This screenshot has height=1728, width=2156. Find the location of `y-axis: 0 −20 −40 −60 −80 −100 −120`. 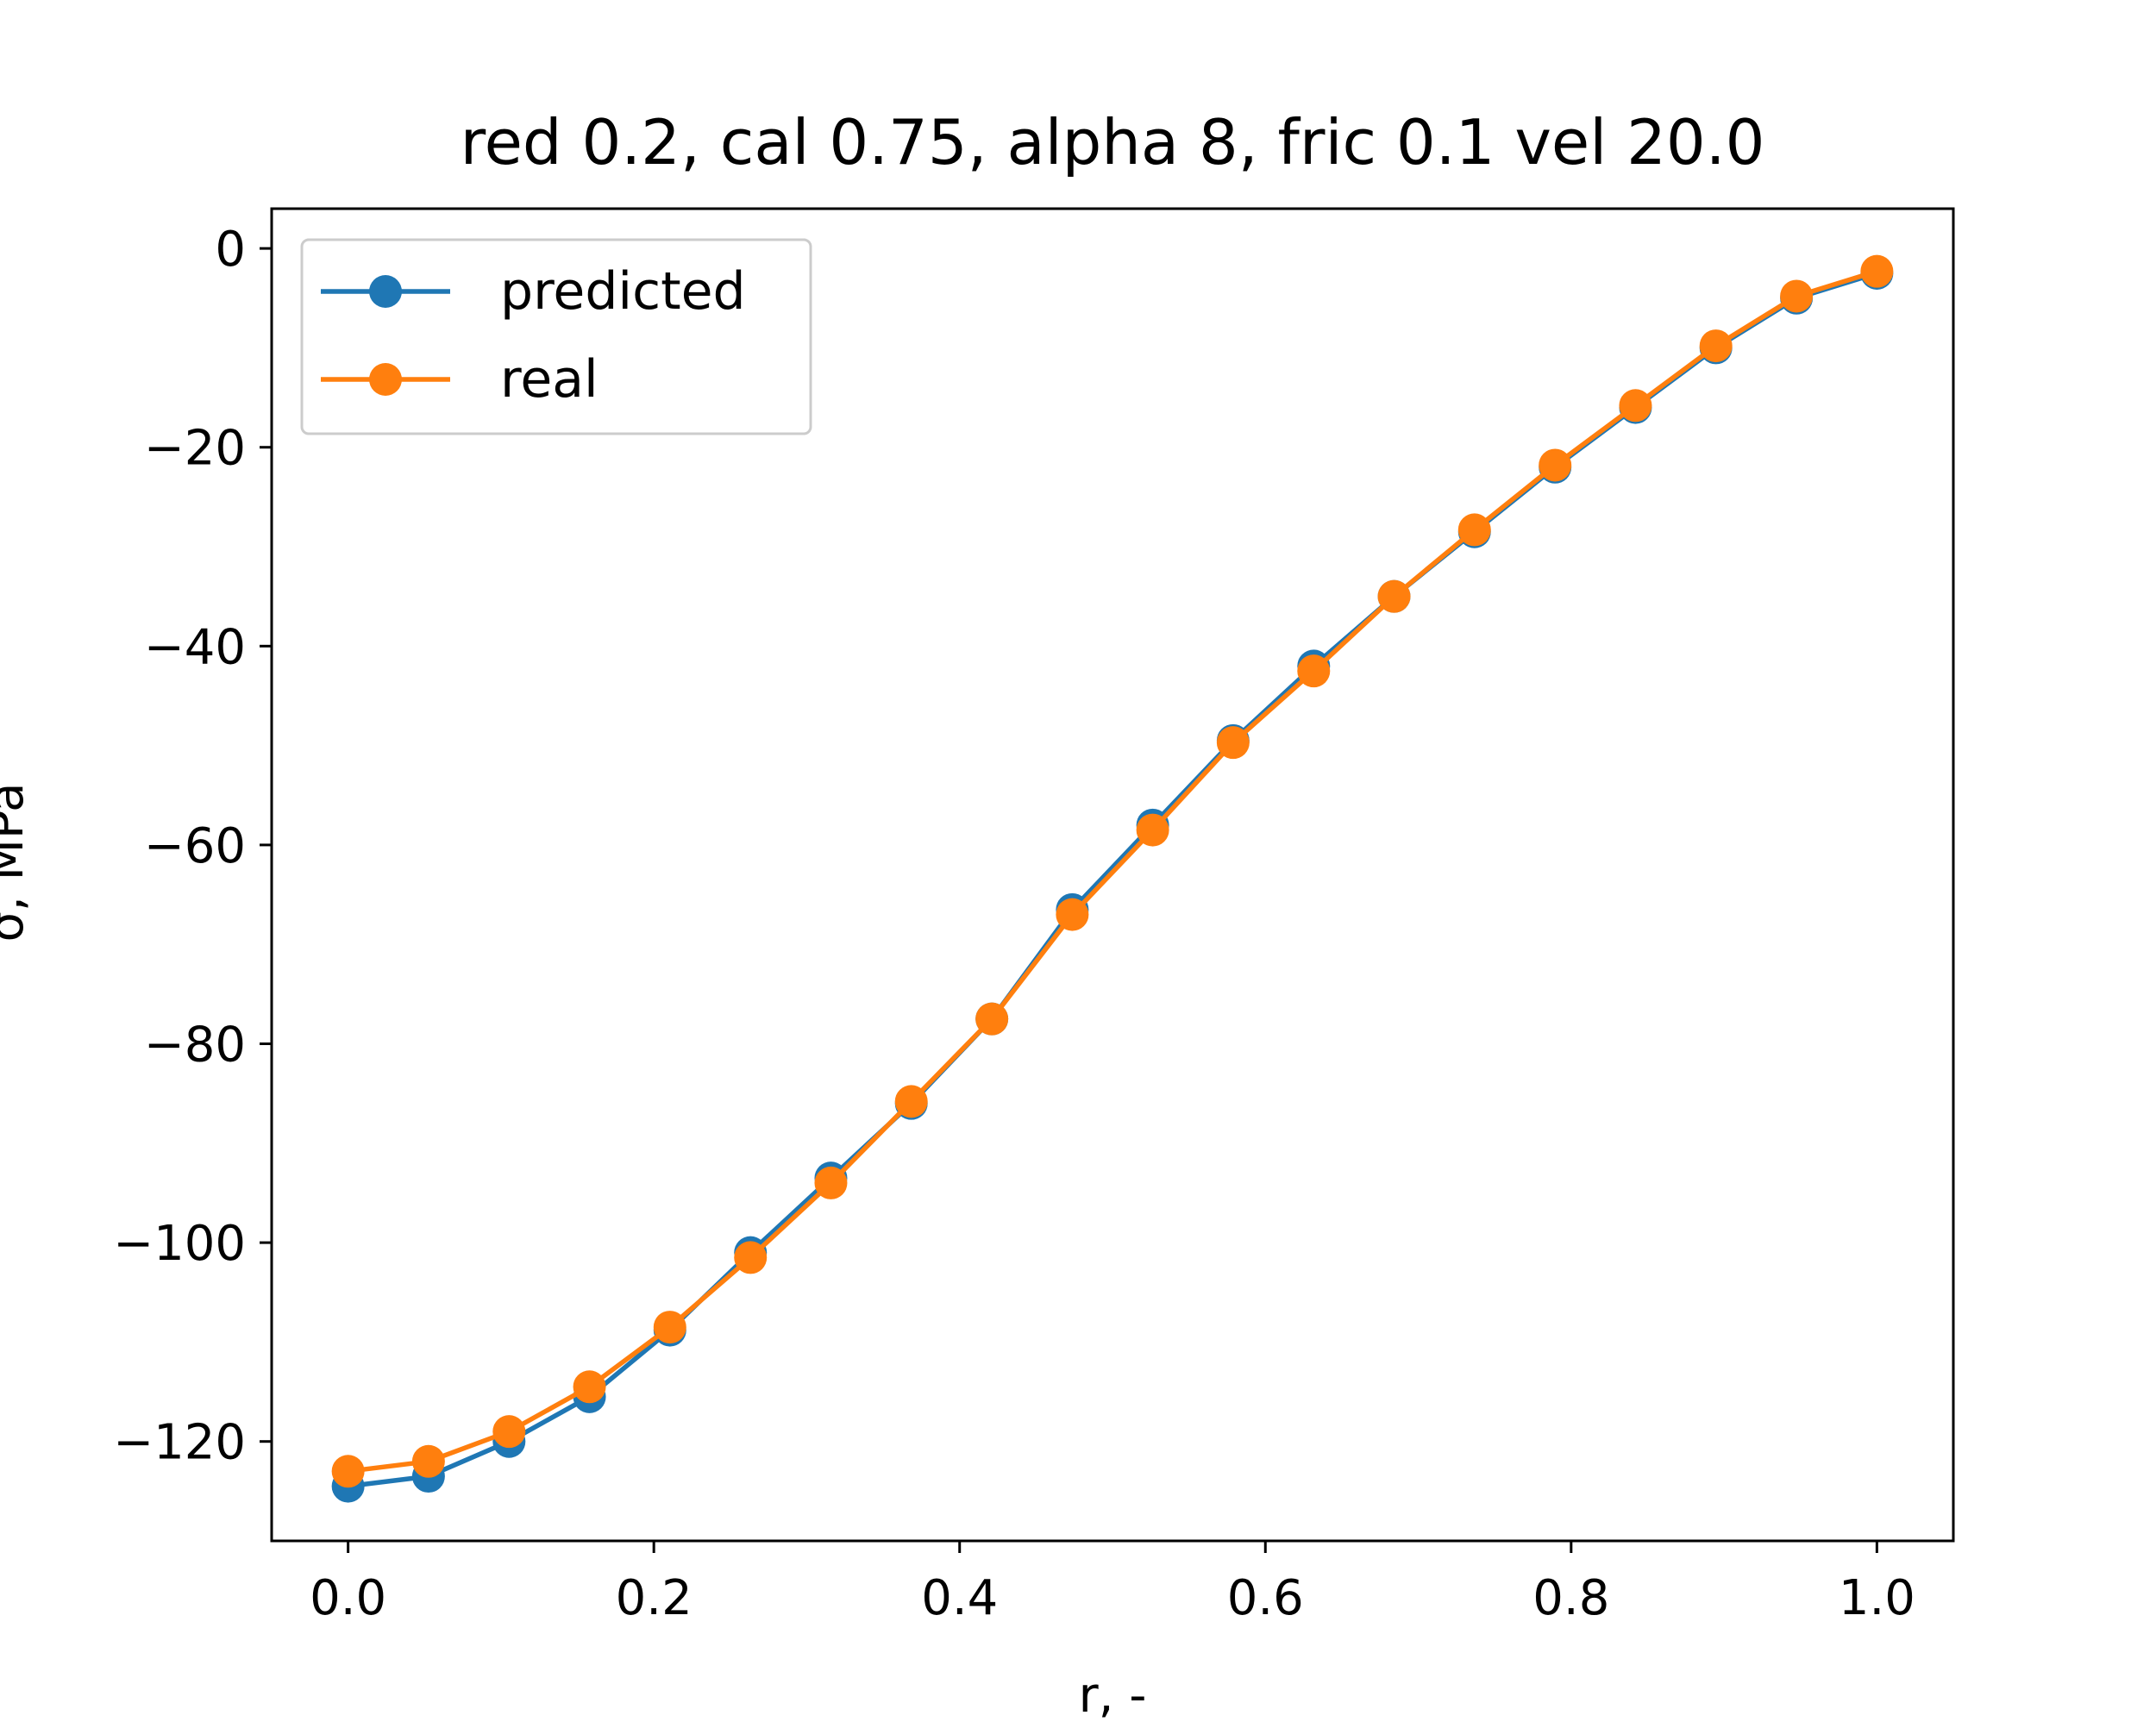

y-axis: 0 −20 −40 −60 −80 −100 −120 is located at coordinates (192, 847).